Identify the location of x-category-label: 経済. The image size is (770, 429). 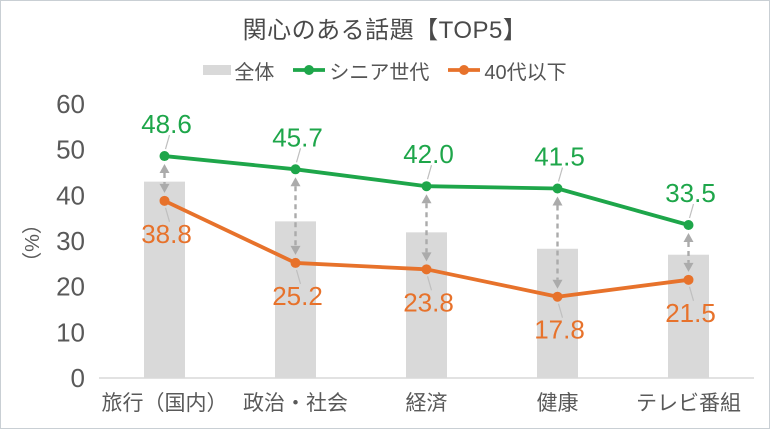
(427, 403).